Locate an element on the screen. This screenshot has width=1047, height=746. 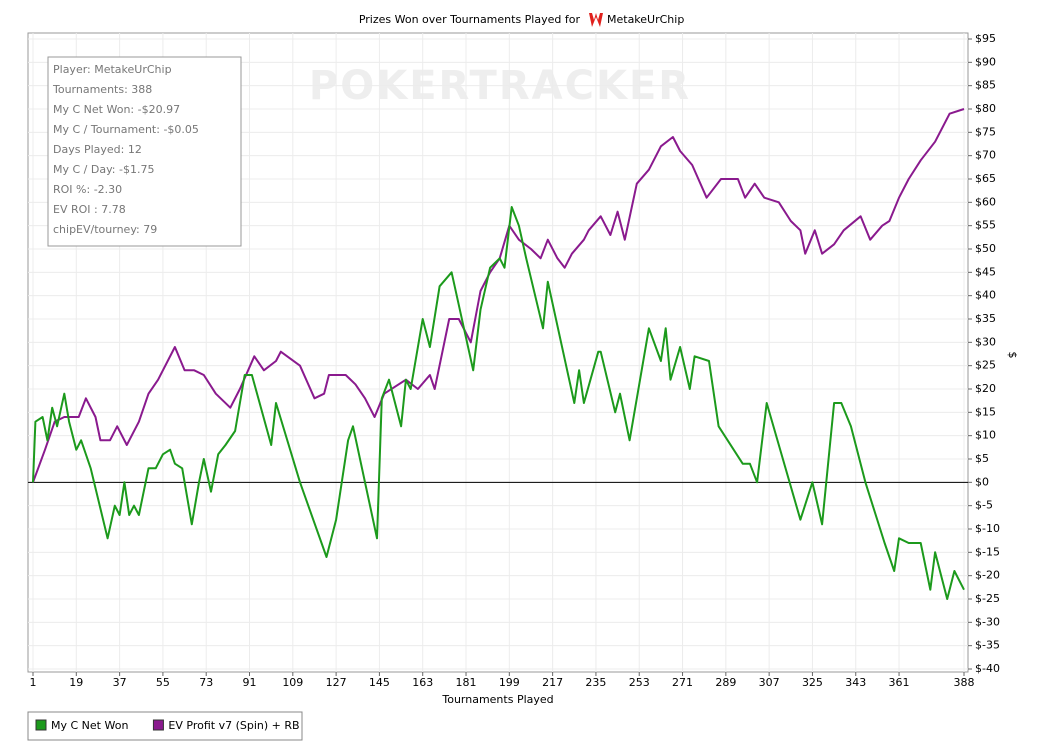
y-tick-label: $25 is located at coordinates (985, 365).